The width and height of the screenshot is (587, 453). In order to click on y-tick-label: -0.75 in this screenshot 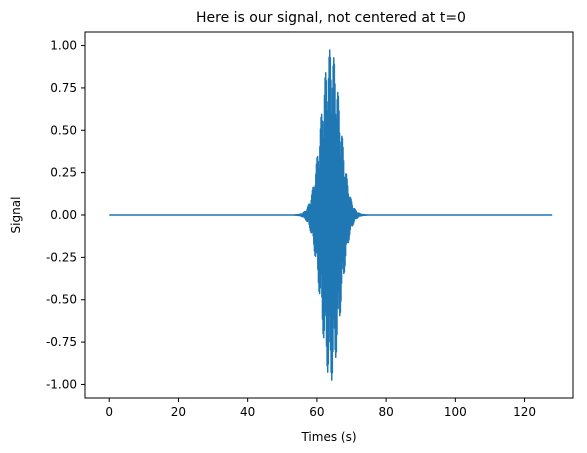, I will do `click(61, 342)`.